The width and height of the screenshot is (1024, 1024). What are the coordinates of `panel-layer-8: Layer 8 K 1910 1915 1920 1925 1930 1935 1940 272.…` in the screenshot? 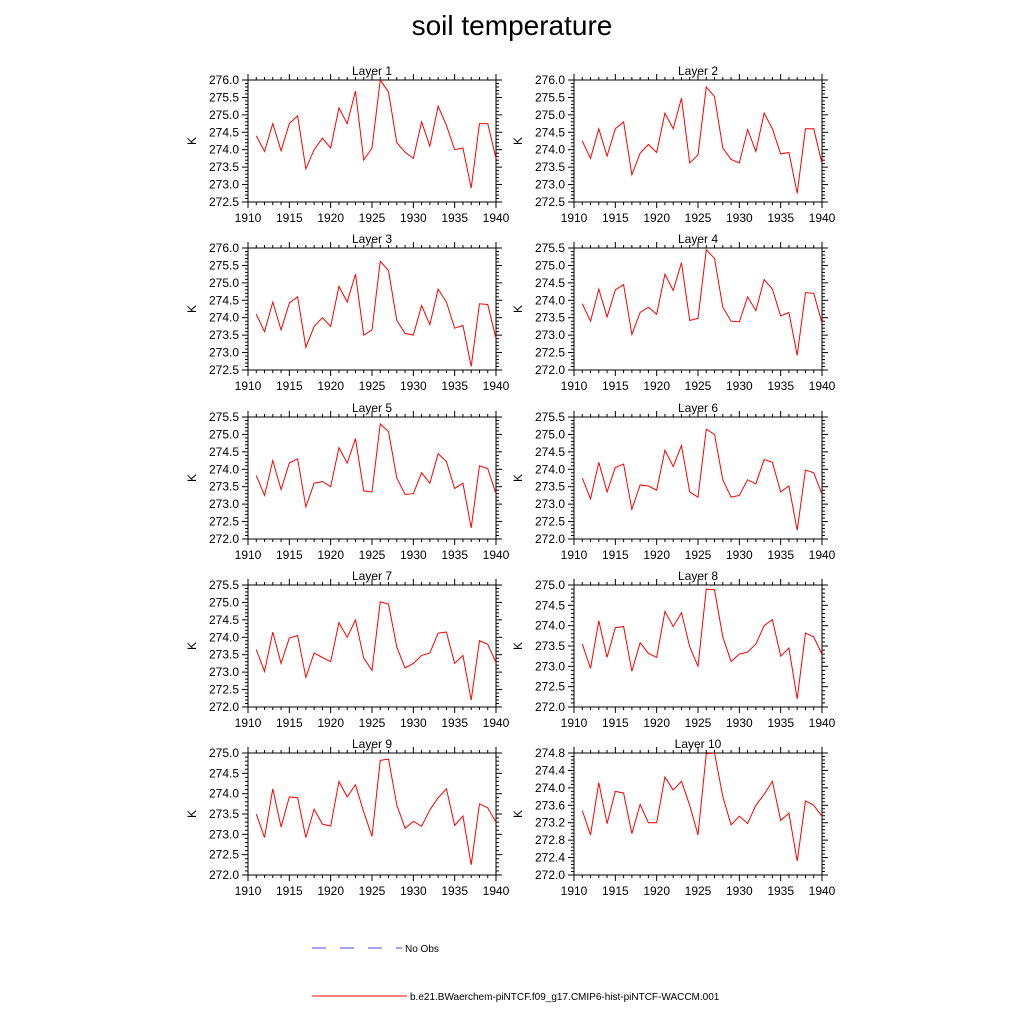 It's located at (673, 649).